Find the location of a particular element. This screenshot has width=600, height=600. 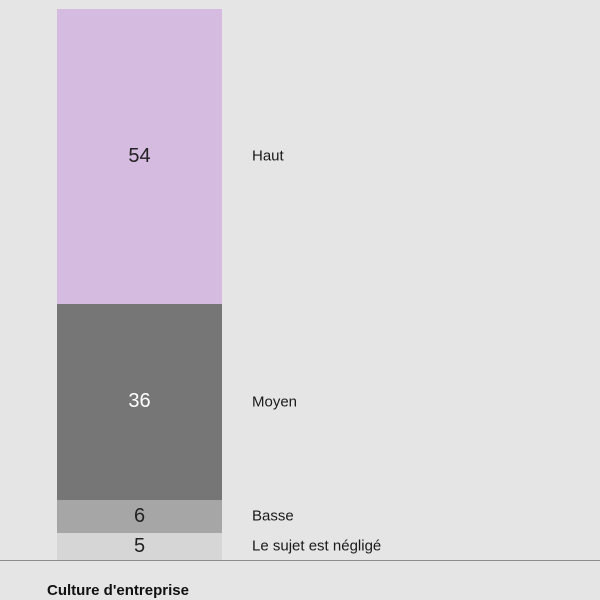

bar-segment-3: 5 is located at coordinates (139, 546).